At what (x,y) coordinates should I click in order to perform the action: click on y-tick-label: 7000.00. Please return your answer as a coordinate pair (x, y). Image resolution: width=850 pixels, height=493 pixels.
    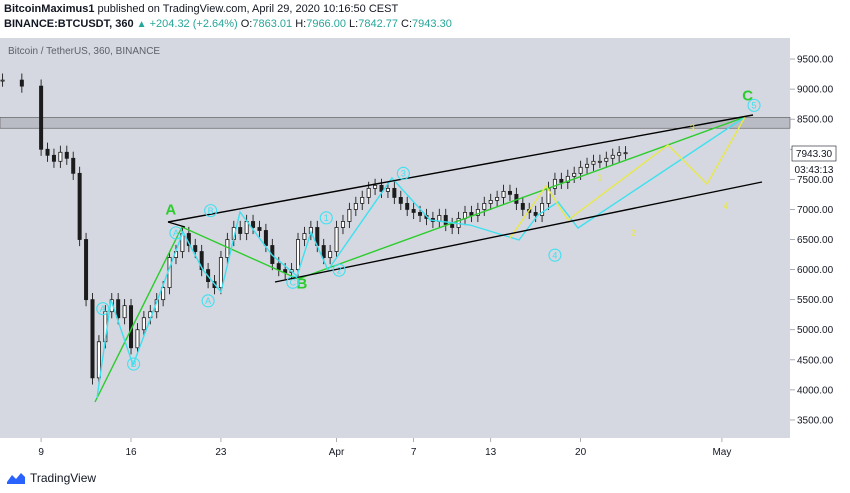
    Looking at the image, I should click on (815, 210).